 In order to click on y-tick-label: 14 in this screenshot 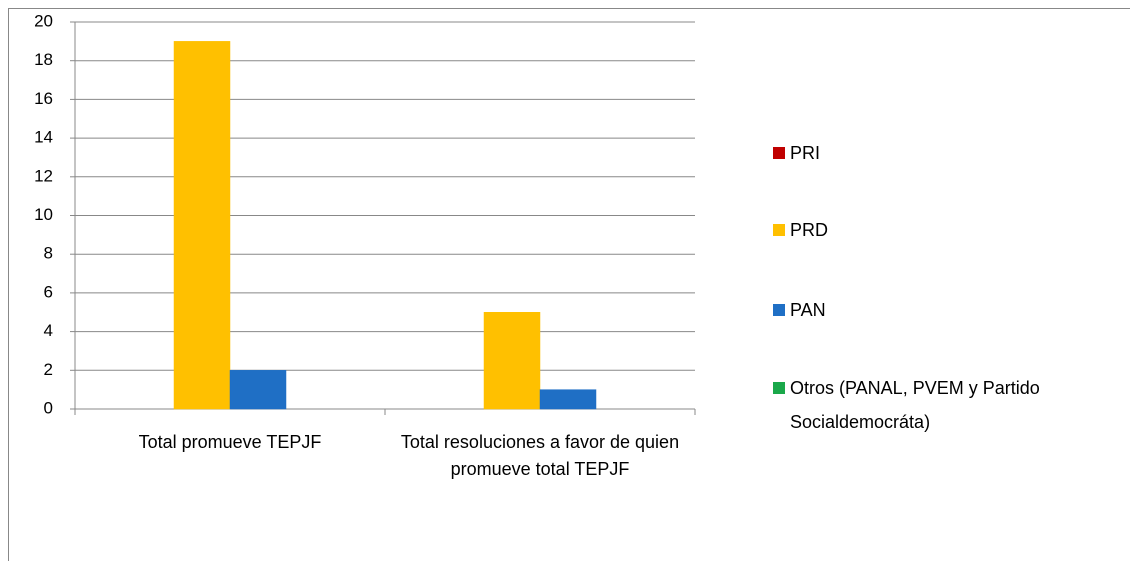, I will do `click(43, 137)`.